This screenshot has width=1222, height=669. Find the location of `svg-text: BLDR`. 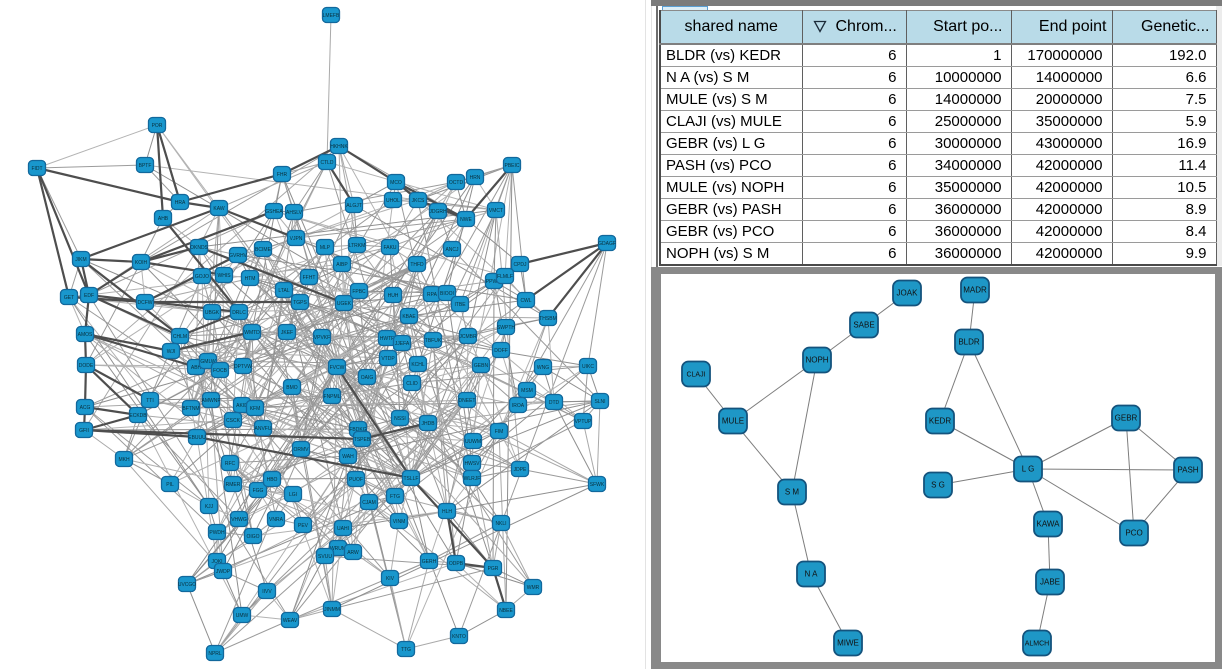

svg-text: BLDR is located at coordinates (969, 342).